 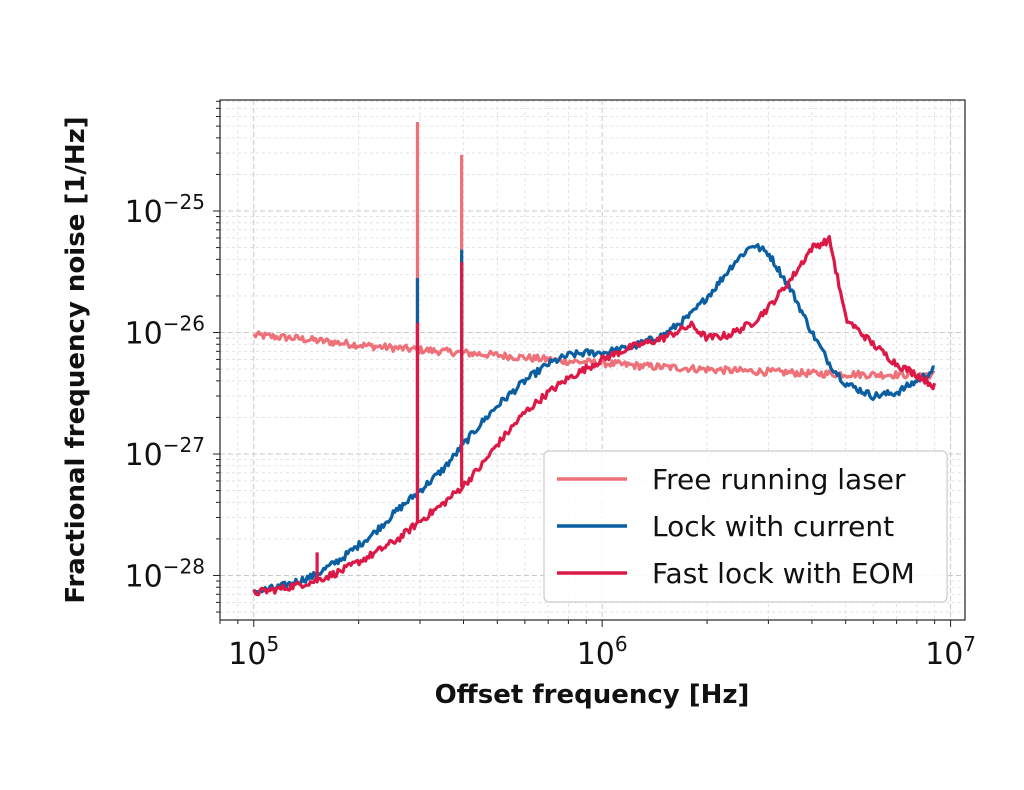 I want to click on legend-box, so click(x=745, y=526).